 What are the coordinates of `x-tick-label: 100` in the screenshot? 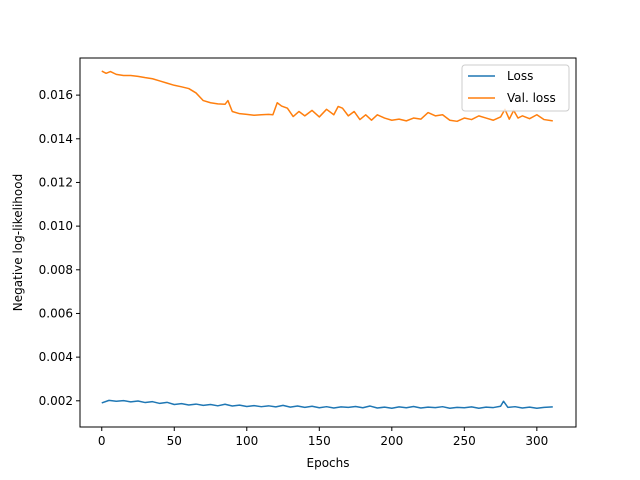 It's located at (246, 441).